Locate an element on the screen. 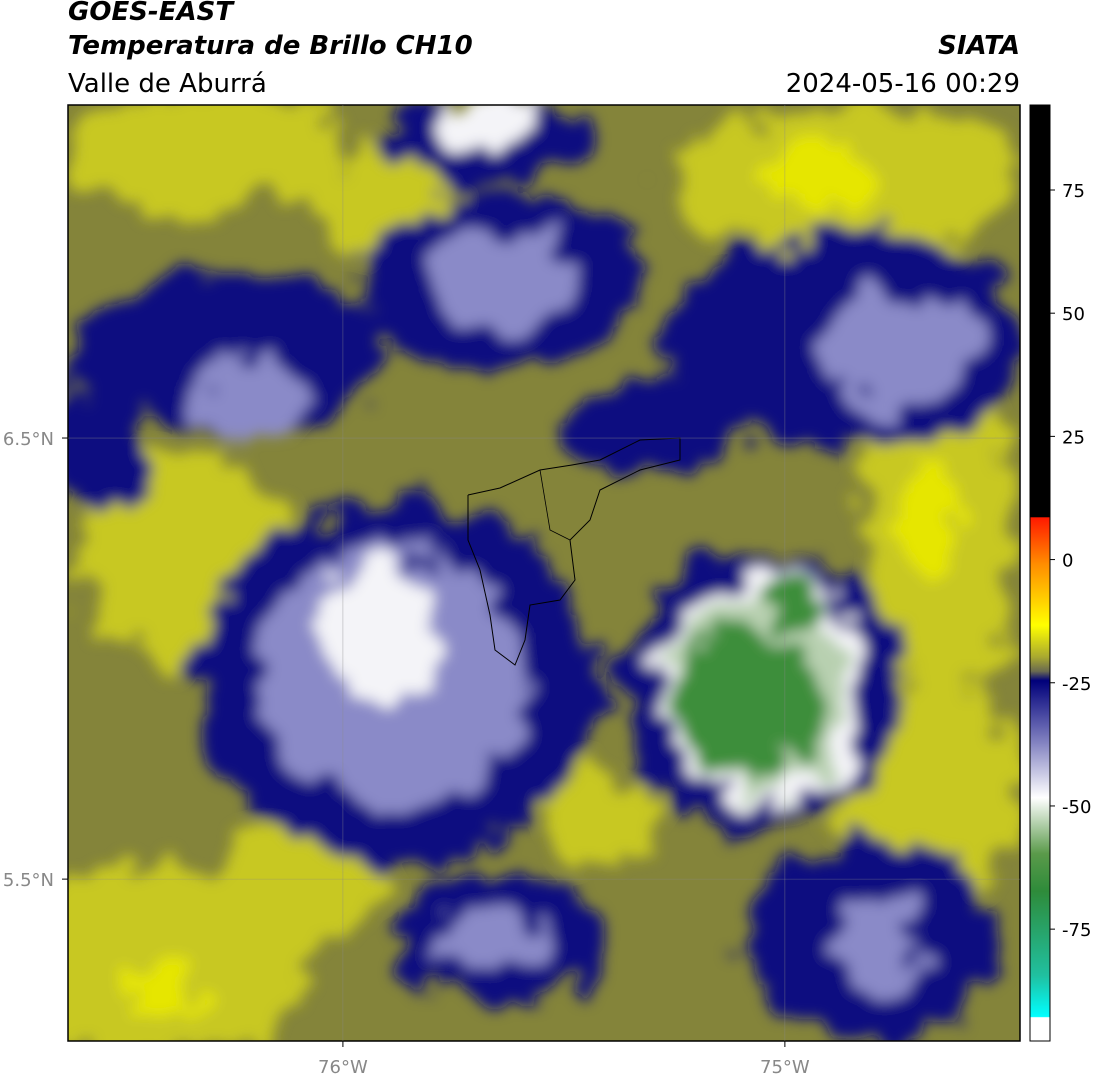 Image resolution: width=1094 pixels, height=1078 pixels. y-tick-label: 5.5°N is located at coordinates (28, 880).